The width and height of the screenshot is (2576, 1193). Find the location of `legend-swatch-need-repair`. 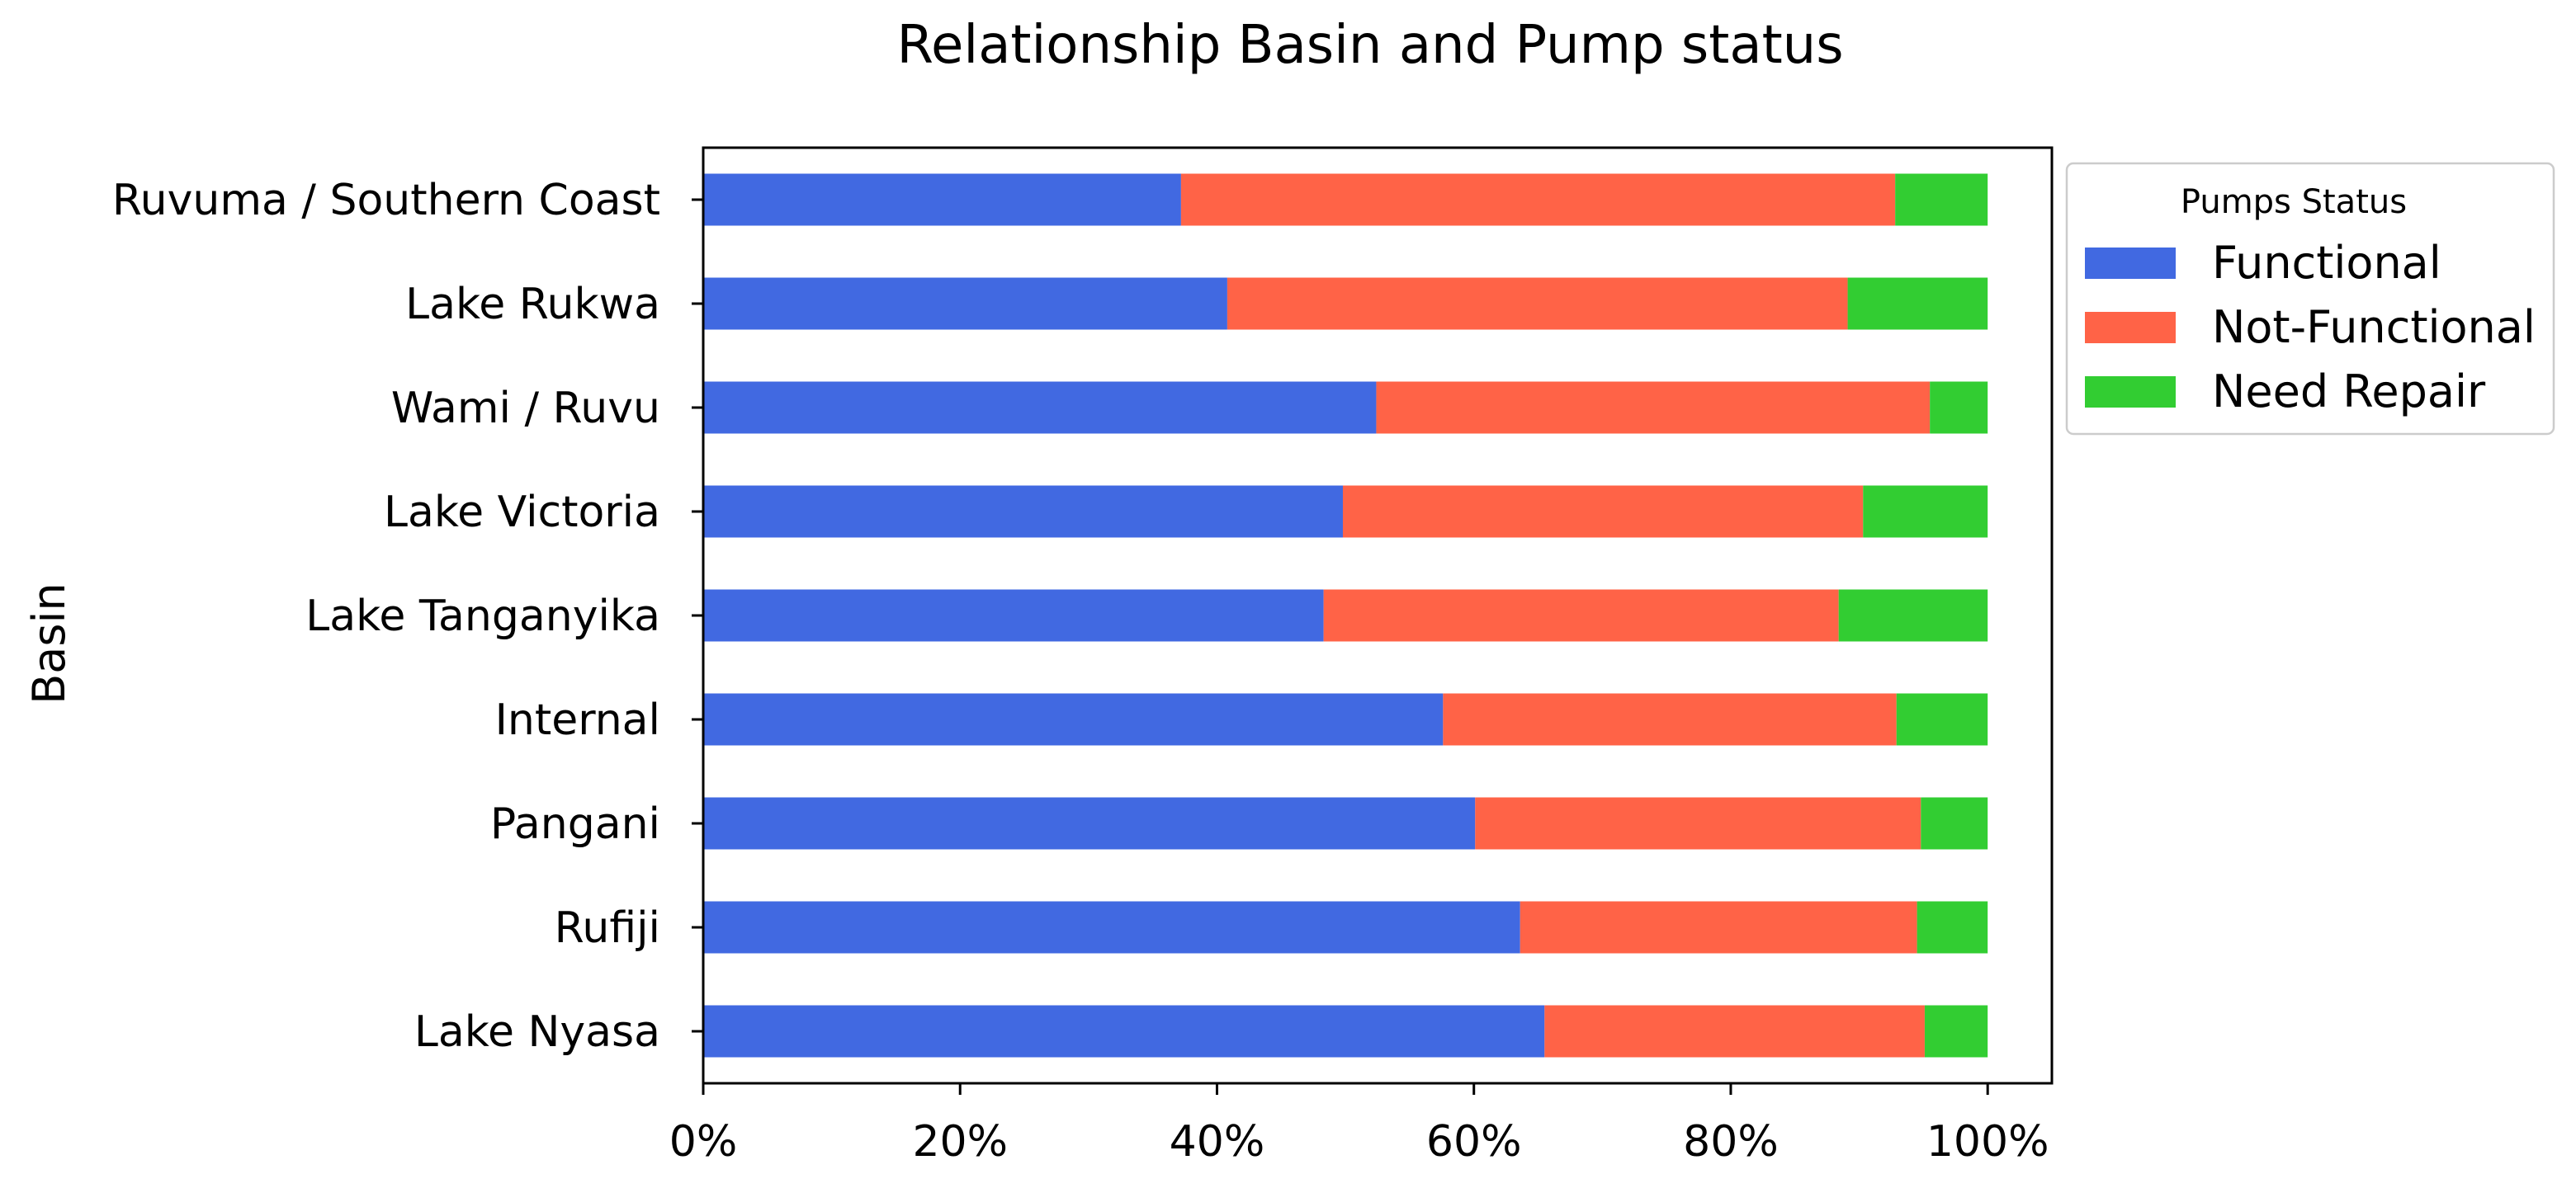

legend-swatch-need-repair is located at coordinates (2130, 392).